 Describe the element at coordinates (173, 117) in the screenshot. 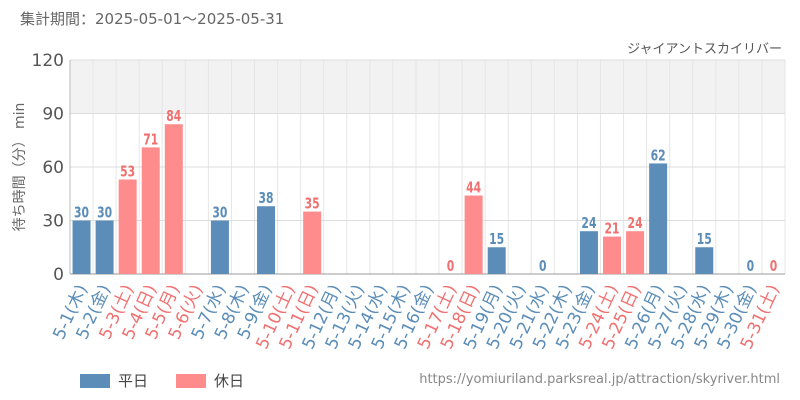

I see `data-label: 84` at that location.